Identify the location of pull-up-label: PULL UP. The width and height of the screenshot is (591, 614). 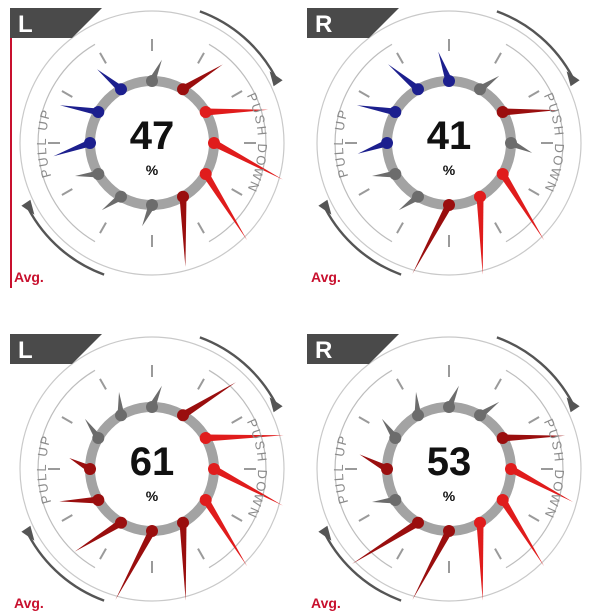
(341, 142).